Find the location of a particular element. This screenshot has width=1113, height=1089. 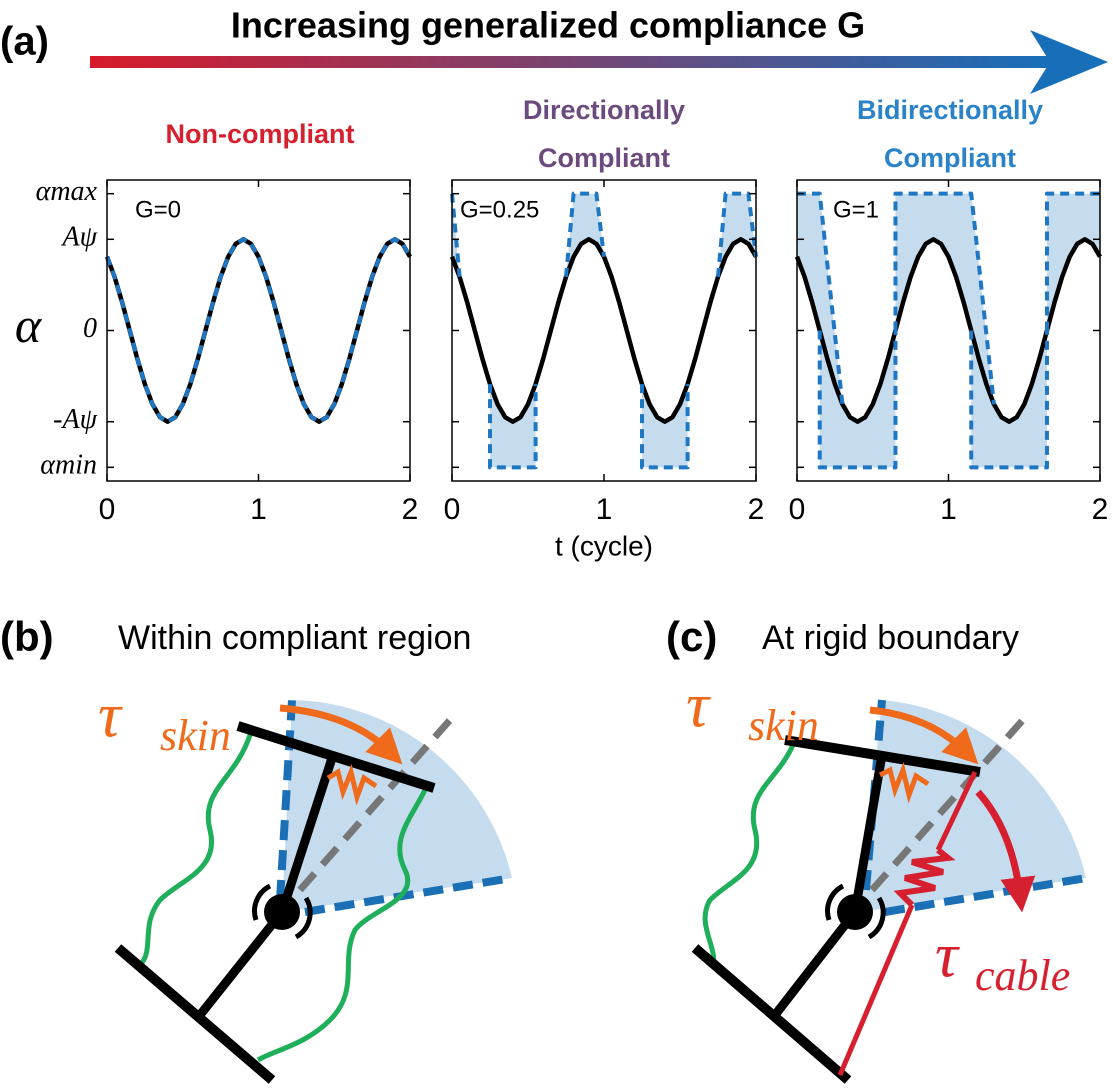

plot: 0 1 2 G=1 is located at coordinates (949, 352).